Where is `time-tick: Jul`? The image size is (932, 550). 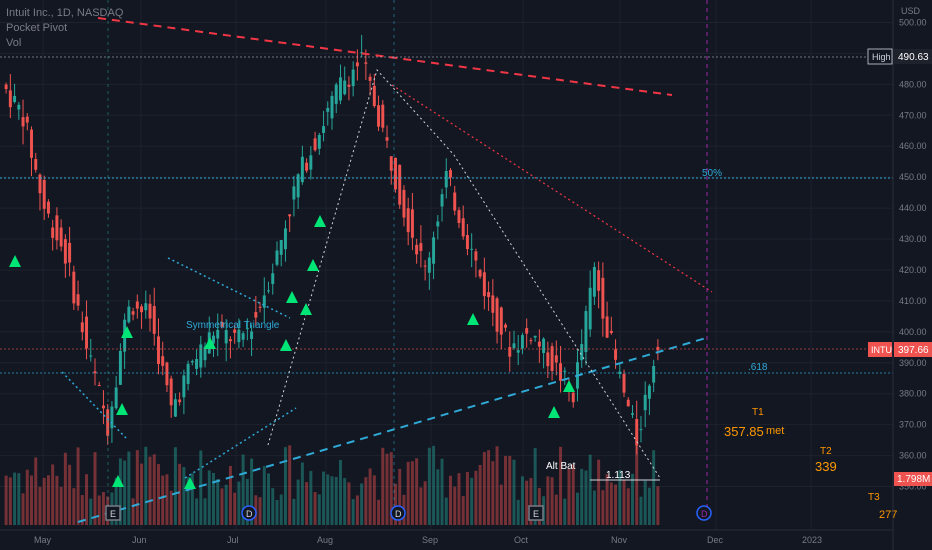 time-tick: Jul is located at coordinates (233, 540).